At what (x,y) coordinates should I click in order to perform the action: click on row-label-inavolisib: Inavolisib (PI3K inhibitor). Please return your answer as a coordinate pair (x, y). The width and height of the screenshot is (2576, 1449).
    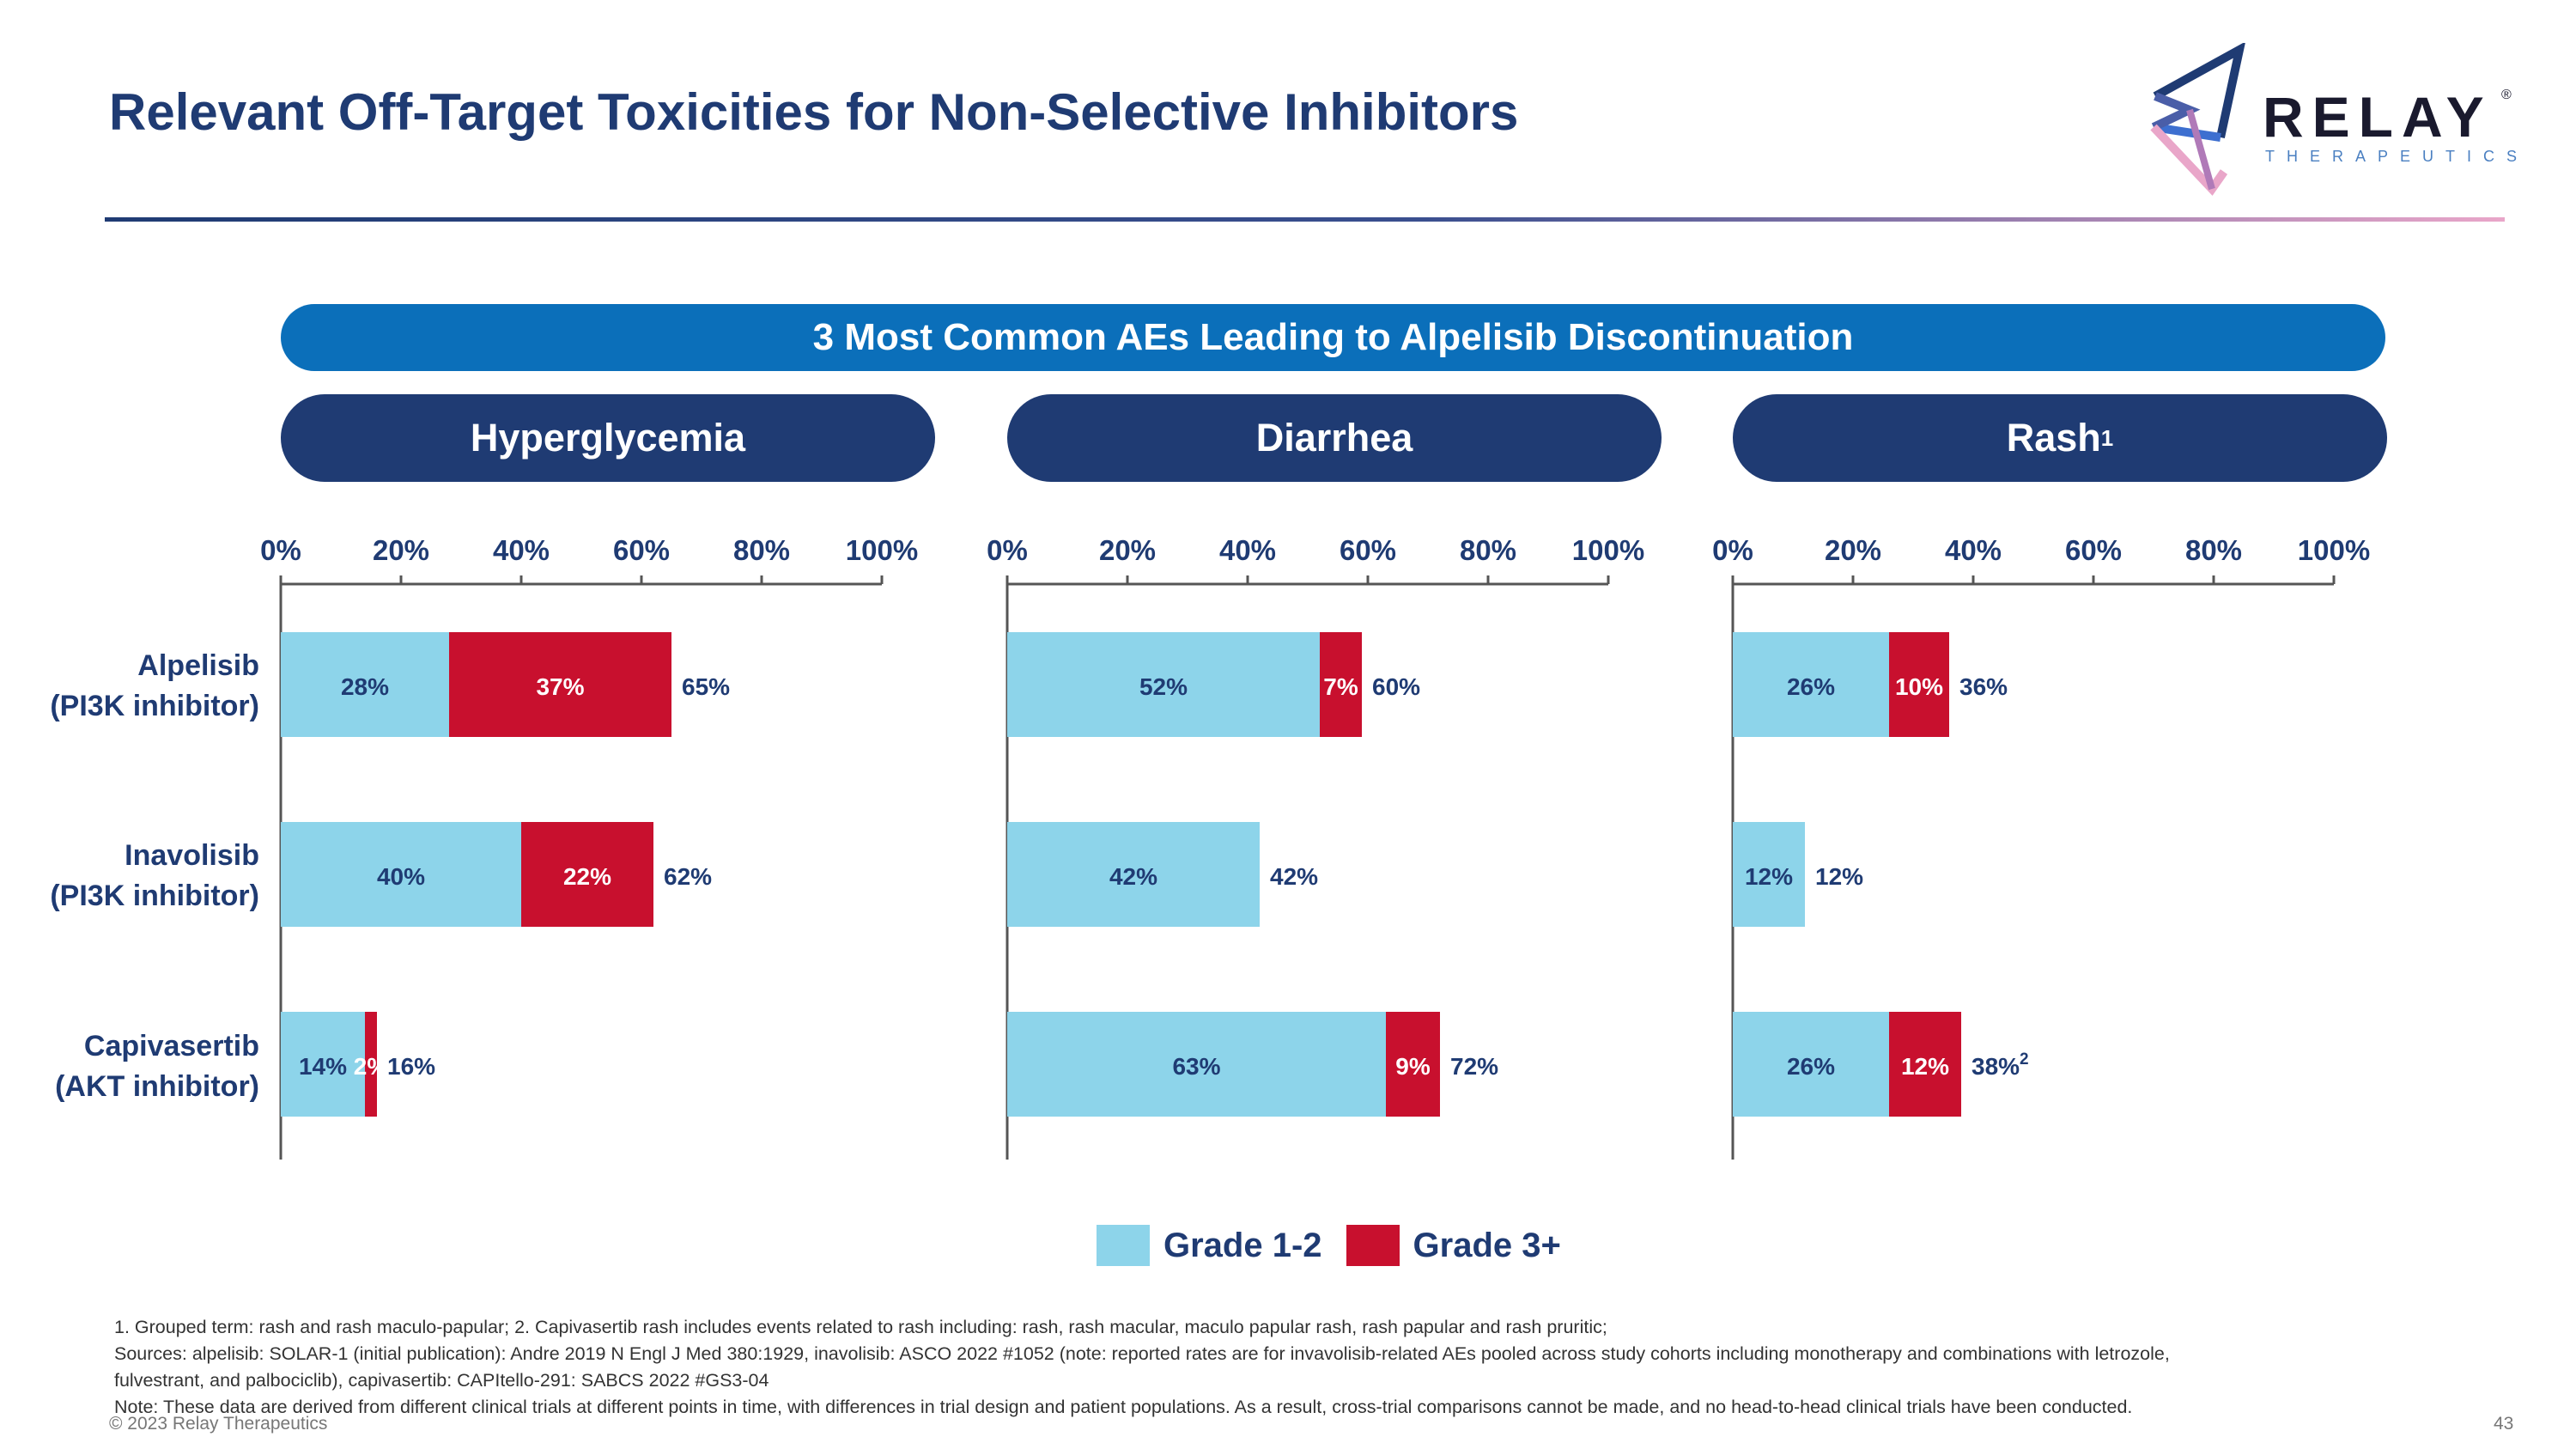
    Looking at the image, I should click on (130, 876).